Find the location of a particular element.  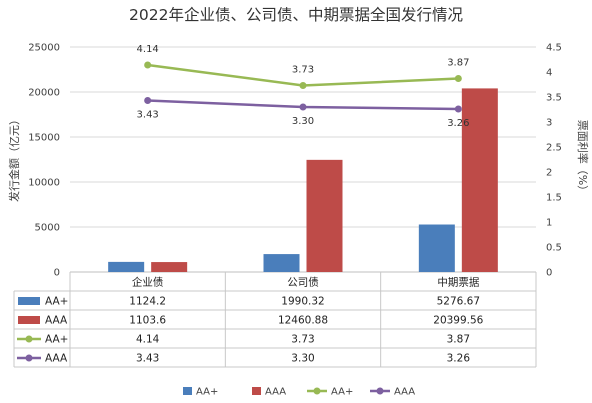

left-axis-ticks: 0 5000 10000 15000 20000 25000 is located at coordinates (44, 161).